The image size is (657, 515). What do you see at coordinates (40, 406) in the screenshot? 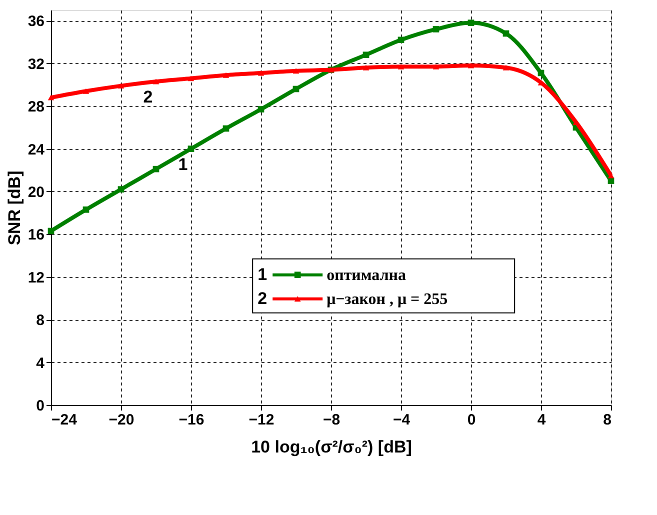
I see `y-tick-label: 0` at bounding box center [40, 406].